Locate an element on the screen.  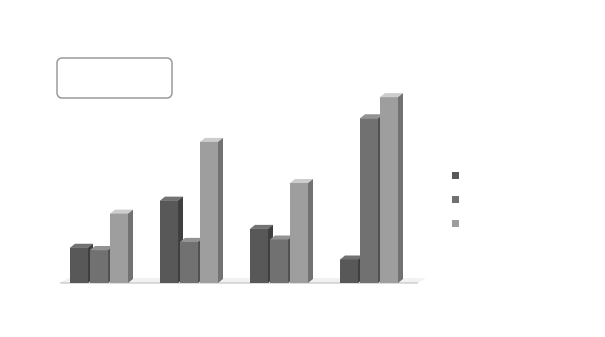
chart-inset-box is located at coordinates (114, 78).